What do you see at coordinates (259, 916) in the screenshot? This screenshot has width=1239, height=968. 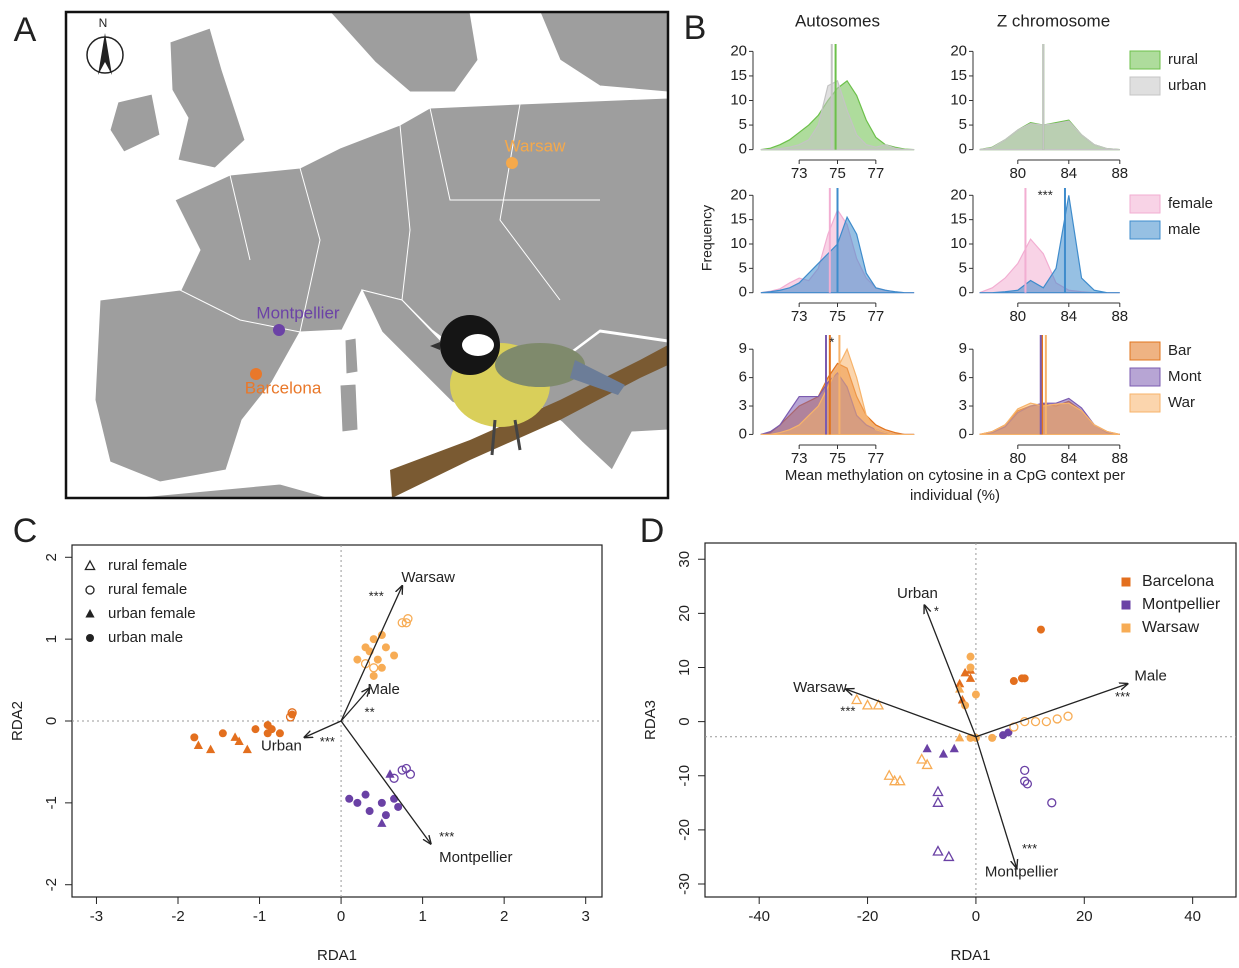 I see `x-tick-label: -1` at bounding box center [259, 916].